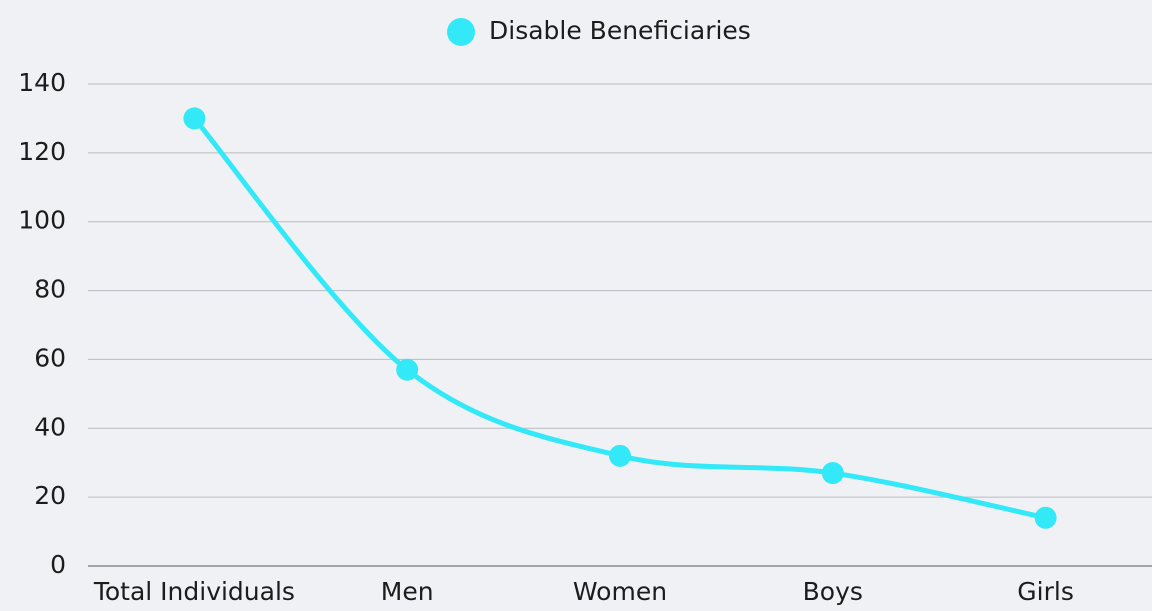  Describe the element at coordinates (407, 591) in the screenshot. I see `x-tick-label: Men` at that location.